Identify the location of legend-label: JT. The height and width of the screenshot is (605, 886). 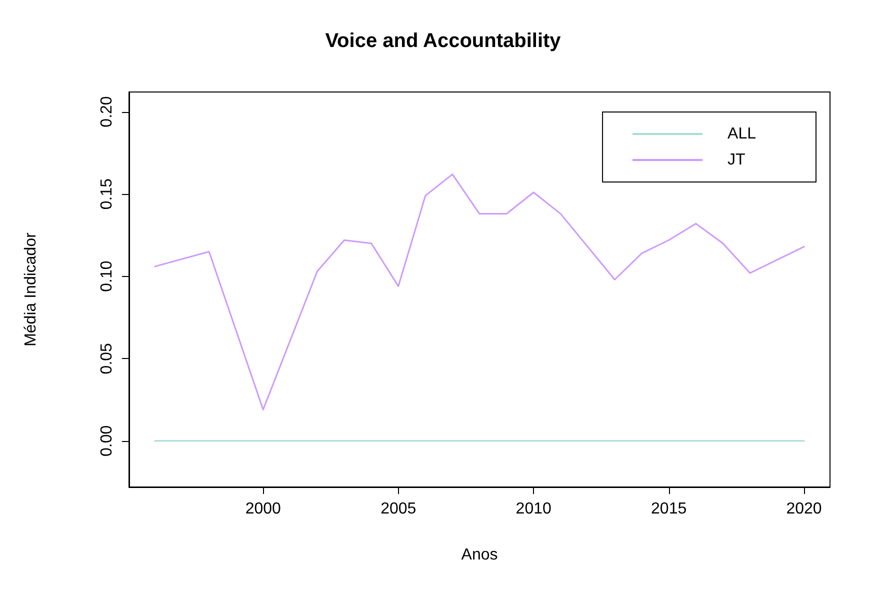
(737, 160).